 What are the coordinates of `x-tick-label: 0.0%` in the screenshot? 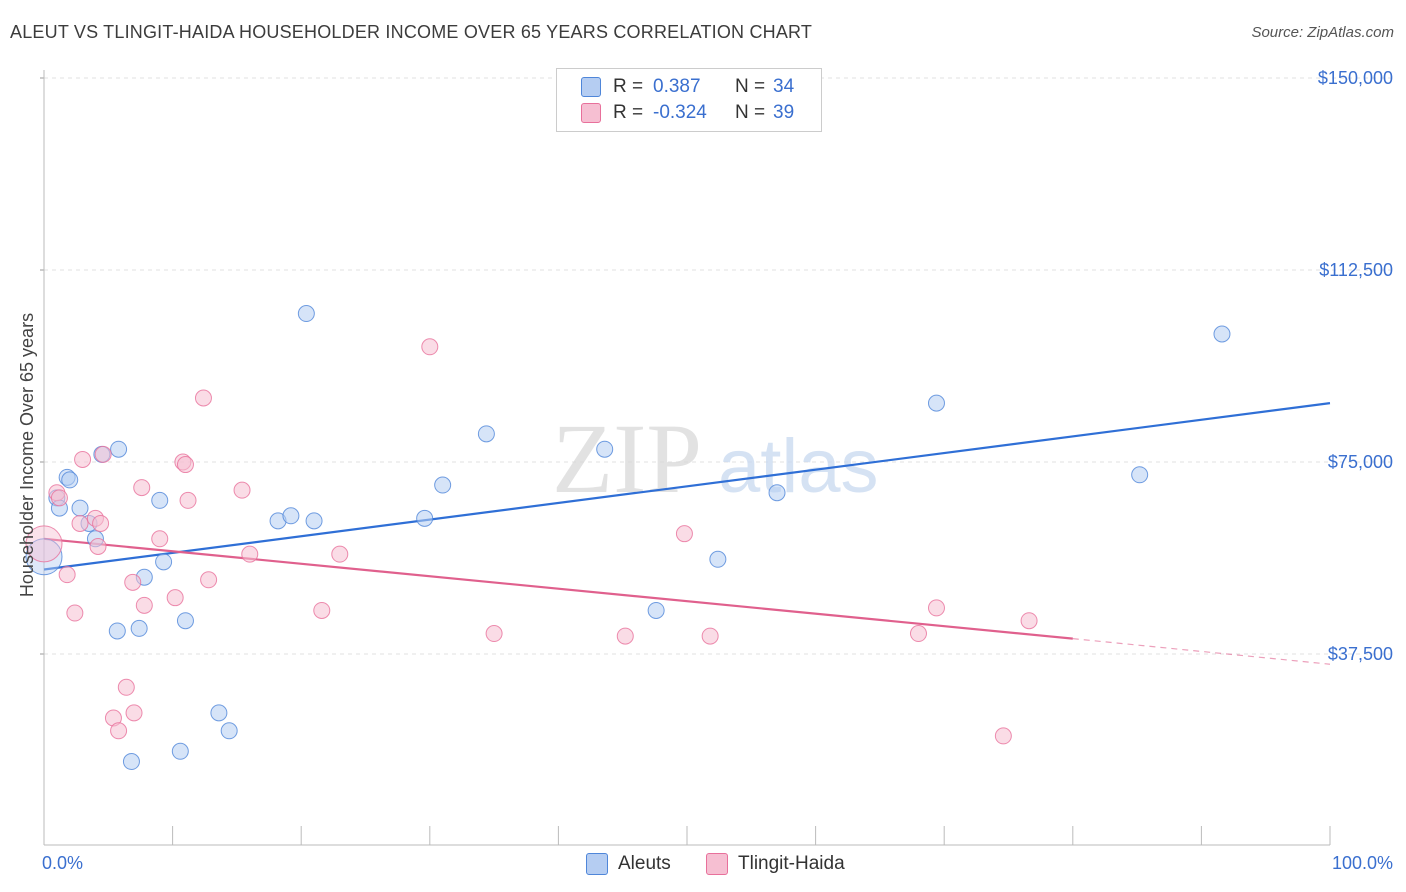 It's located at (62, 863).